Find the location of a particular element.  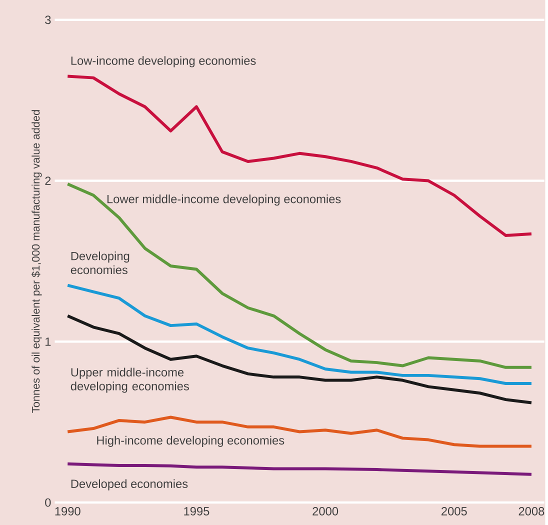

y-axis-title: Tonnes of oil equivalent per $1,000 manufacturing value added is located at coordinates (36, 261).